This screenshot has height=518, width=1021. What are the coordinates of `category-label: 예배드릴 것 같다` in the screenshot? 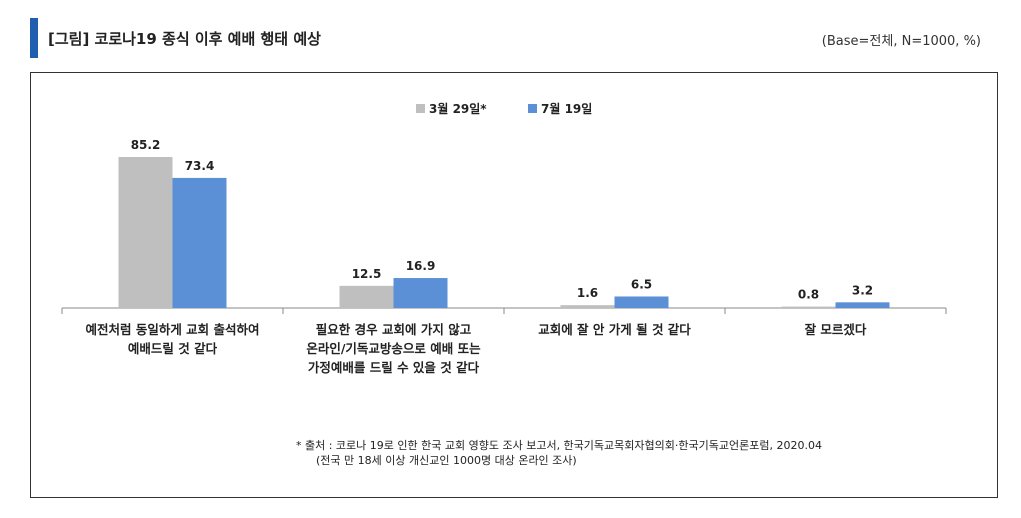 It's located at (173, 348).